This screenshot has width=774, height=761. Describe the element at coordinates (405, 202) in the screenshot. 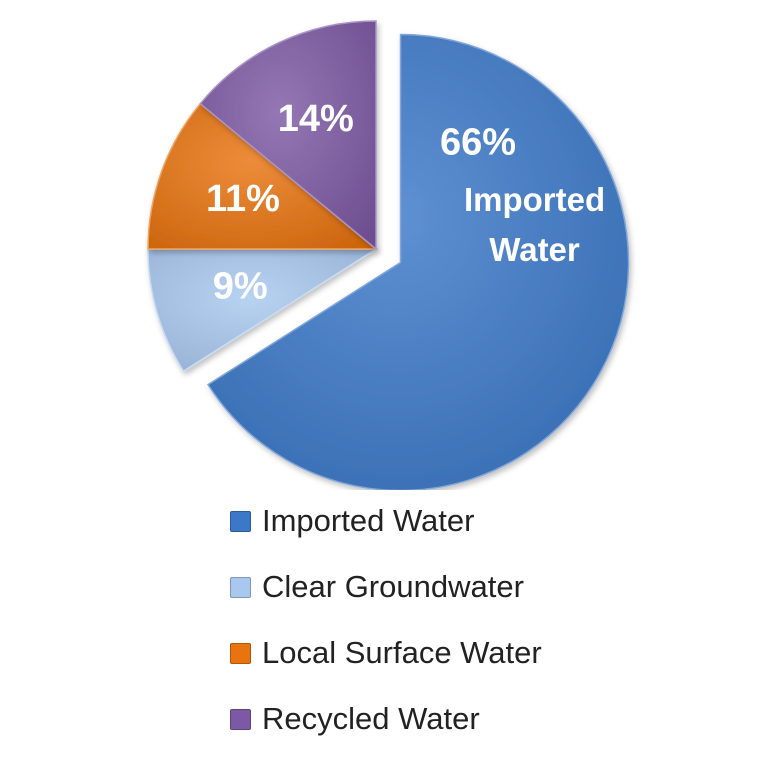

I see `pie-labels: 66% Imported Water 9% 11% 14%` at that location.